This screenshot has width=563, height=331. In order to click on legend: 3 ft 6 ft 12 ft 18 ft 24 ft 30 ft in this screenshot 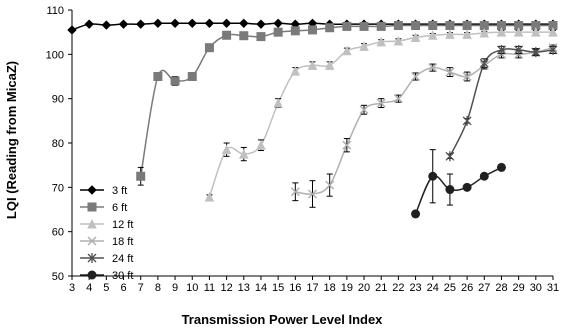, I will do `click(106, 233)`.